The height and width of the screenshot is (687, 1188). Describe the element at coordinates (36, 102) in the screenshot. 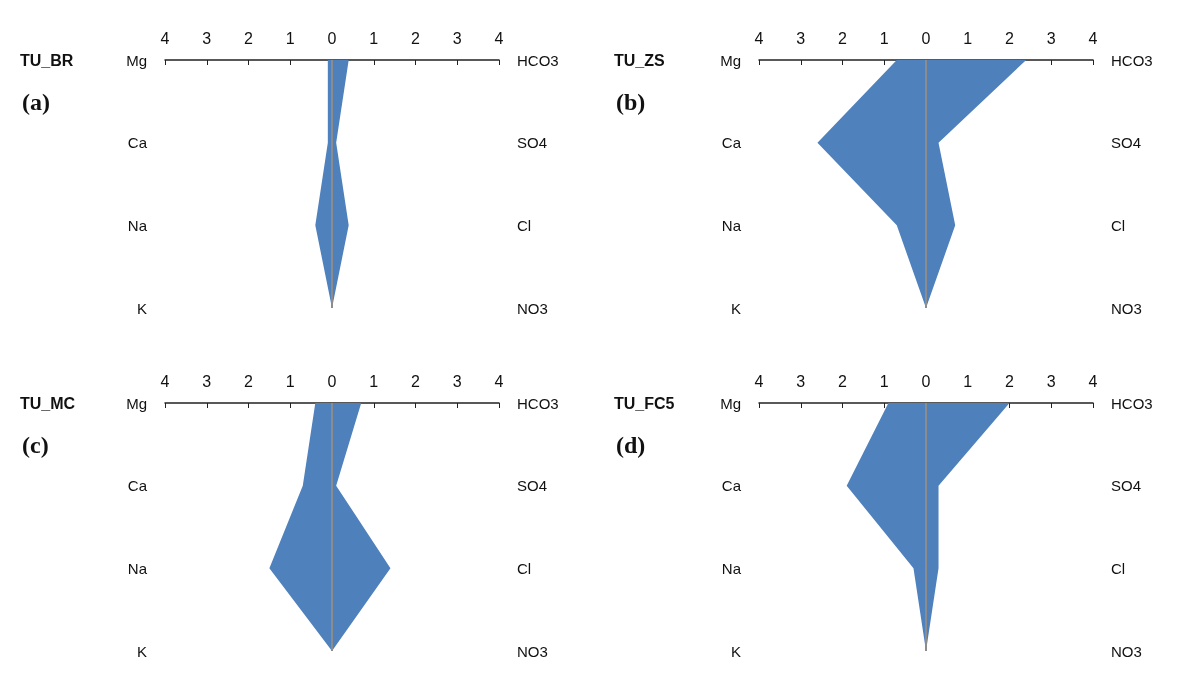

I see `text: (a)` at that location.